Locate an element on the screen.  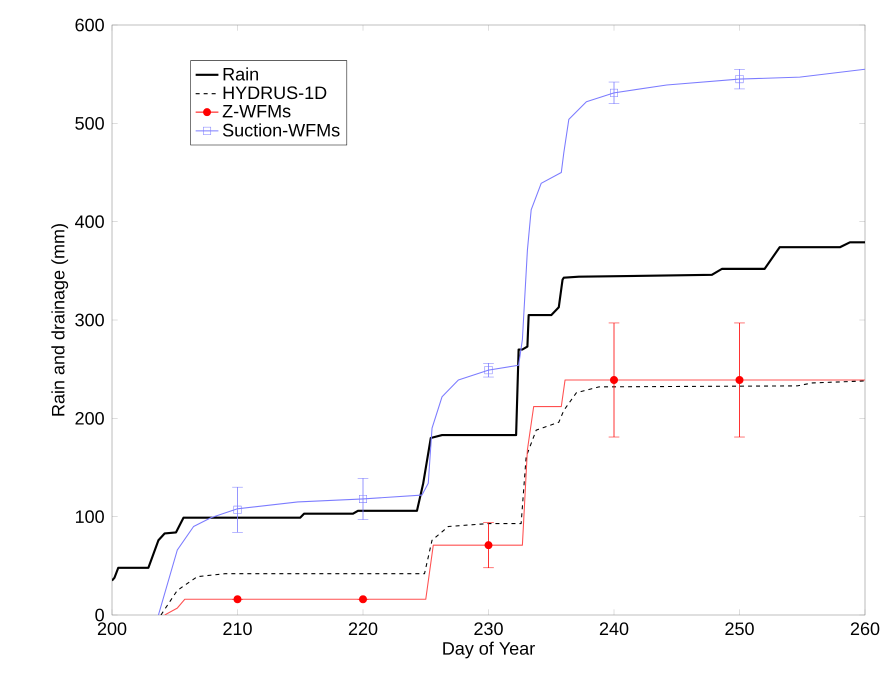
x-tick-label: 230 is located at coordinates (488, 629).